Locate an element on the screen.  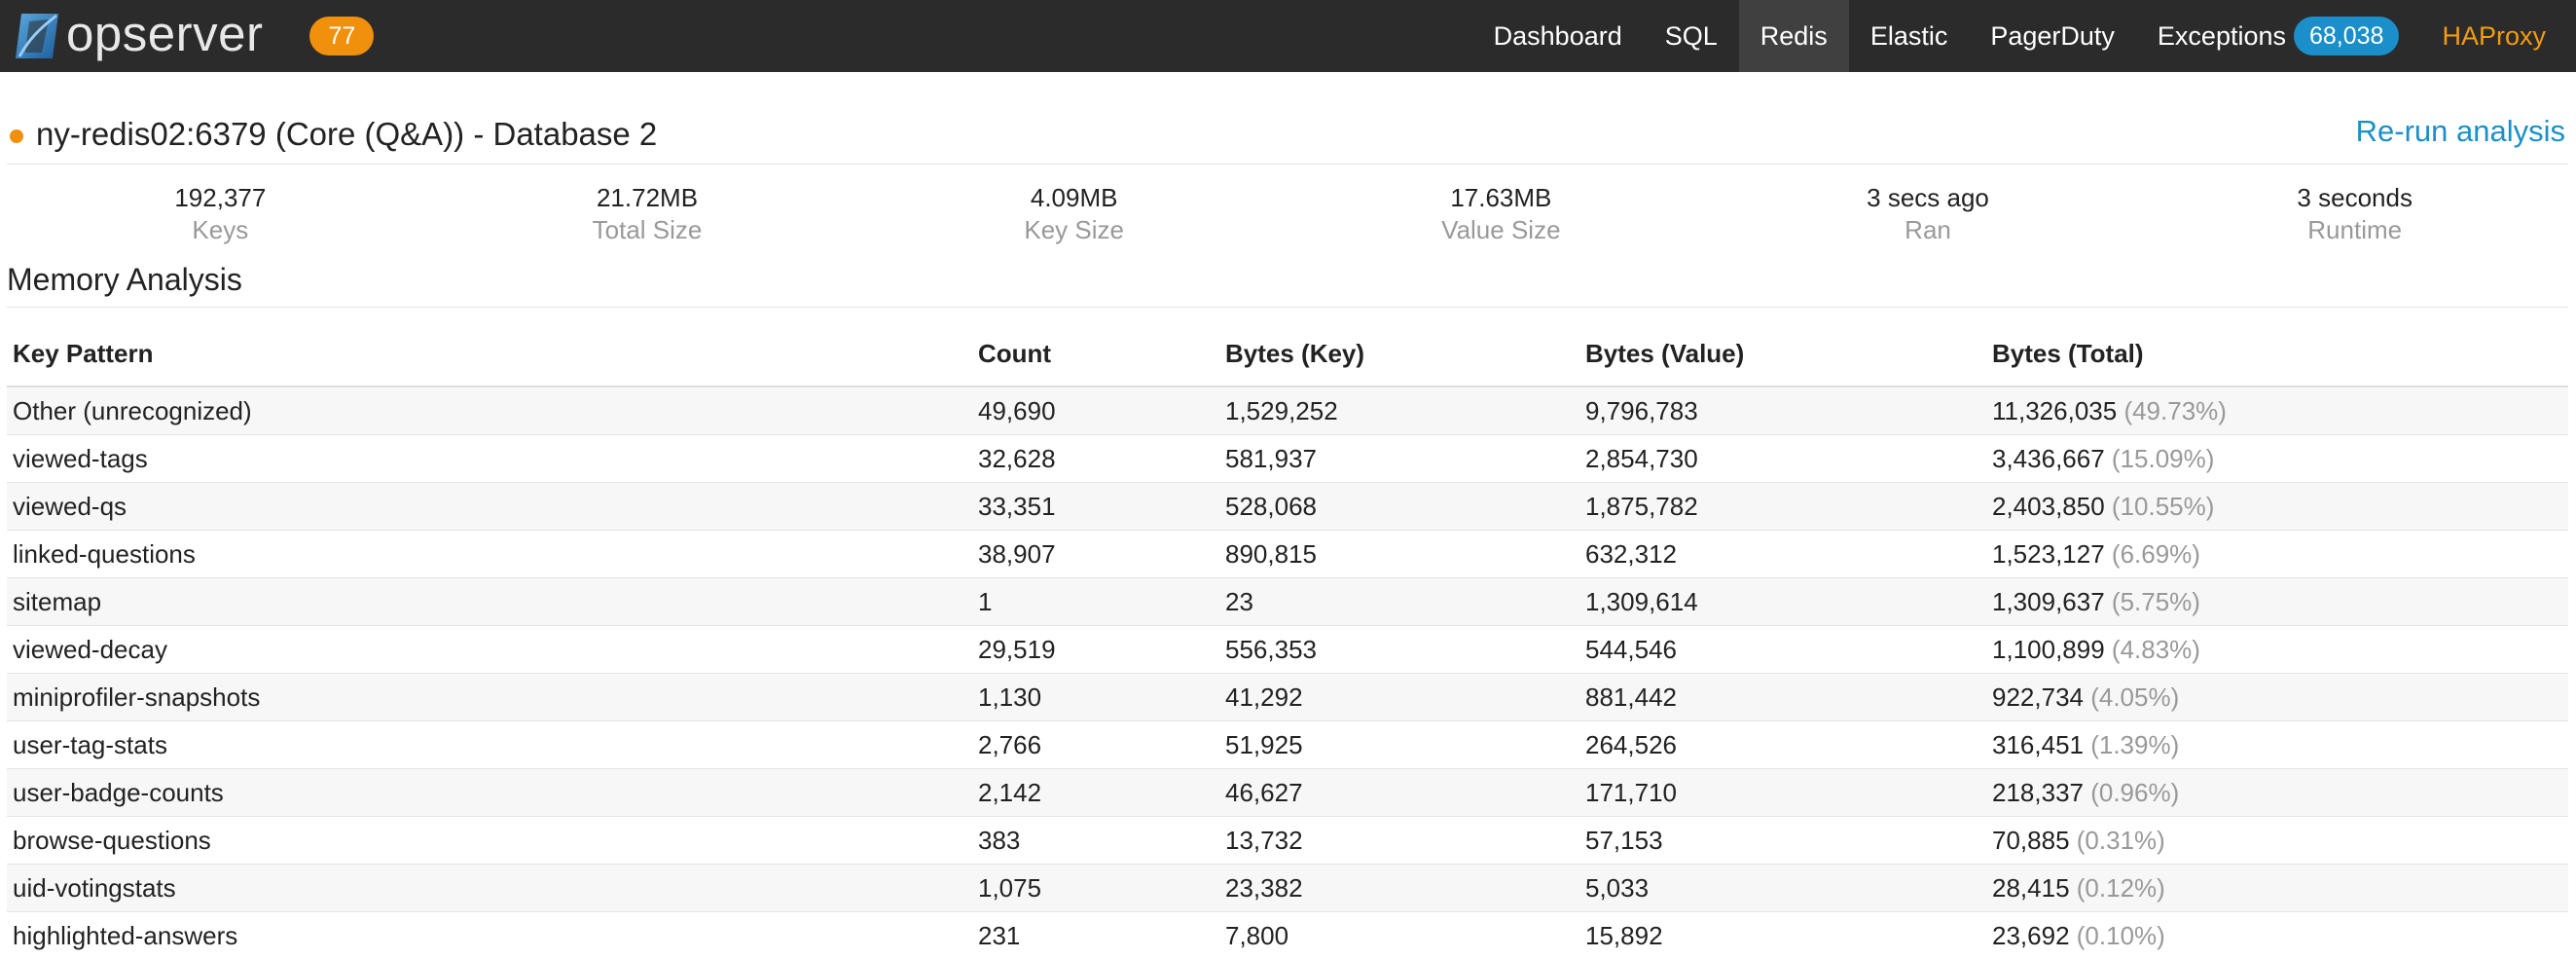
cell-bytes-total: 23,692 (0.10%) is located at coordinates (2277, 935).